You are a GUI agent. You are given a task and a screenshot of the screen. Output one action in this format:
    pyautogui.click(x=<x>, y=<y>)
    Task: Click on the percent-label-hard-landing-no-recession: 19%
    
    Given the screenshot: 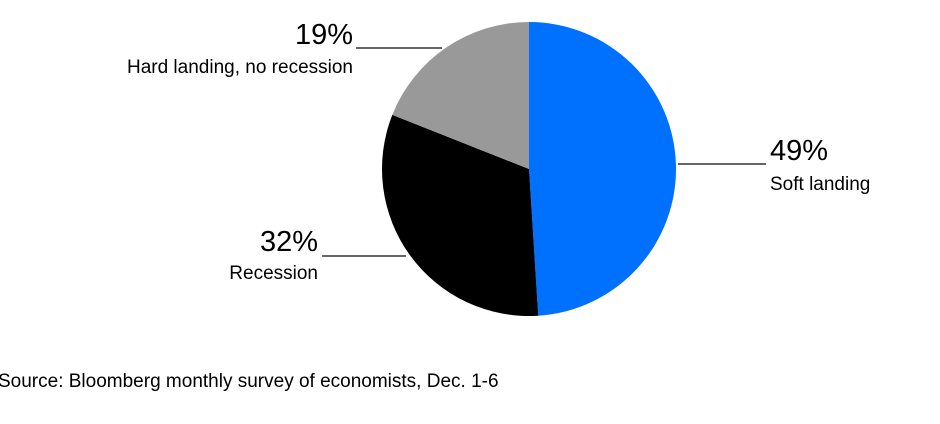 What is the action you would take?
    pyautogui.click(x=324, y=35)
    